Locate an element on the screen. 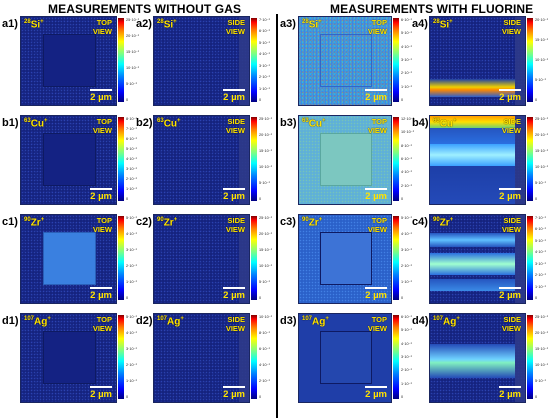 The width and height of the screenshot is (550, 418). colorbar-b3 is located at coordinates (396, 159).